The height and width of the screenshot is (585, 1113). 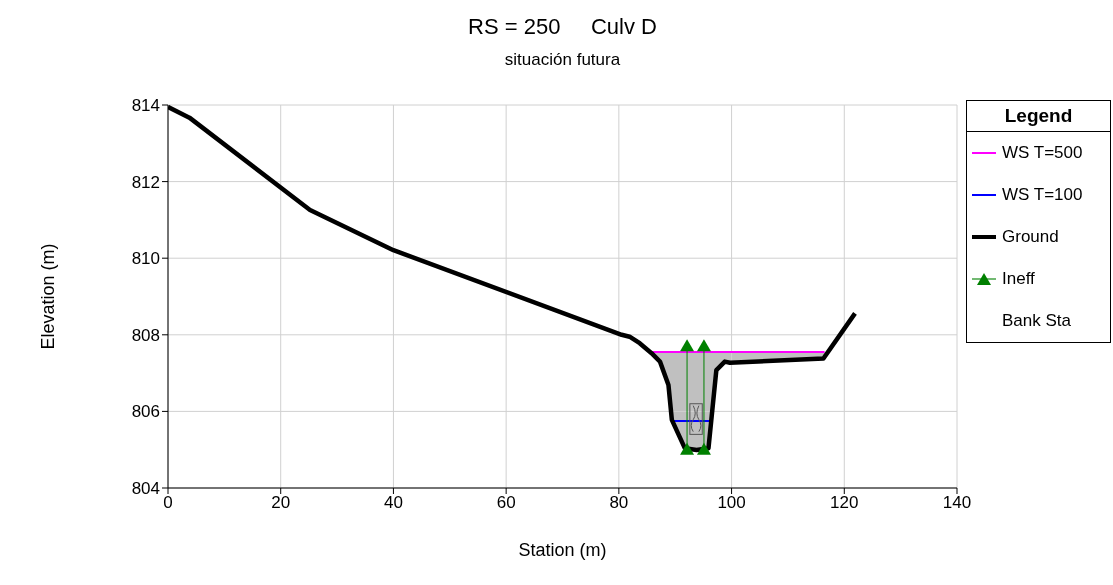 I want to click on y-tick-label: 806, so click(x=145, y=412).